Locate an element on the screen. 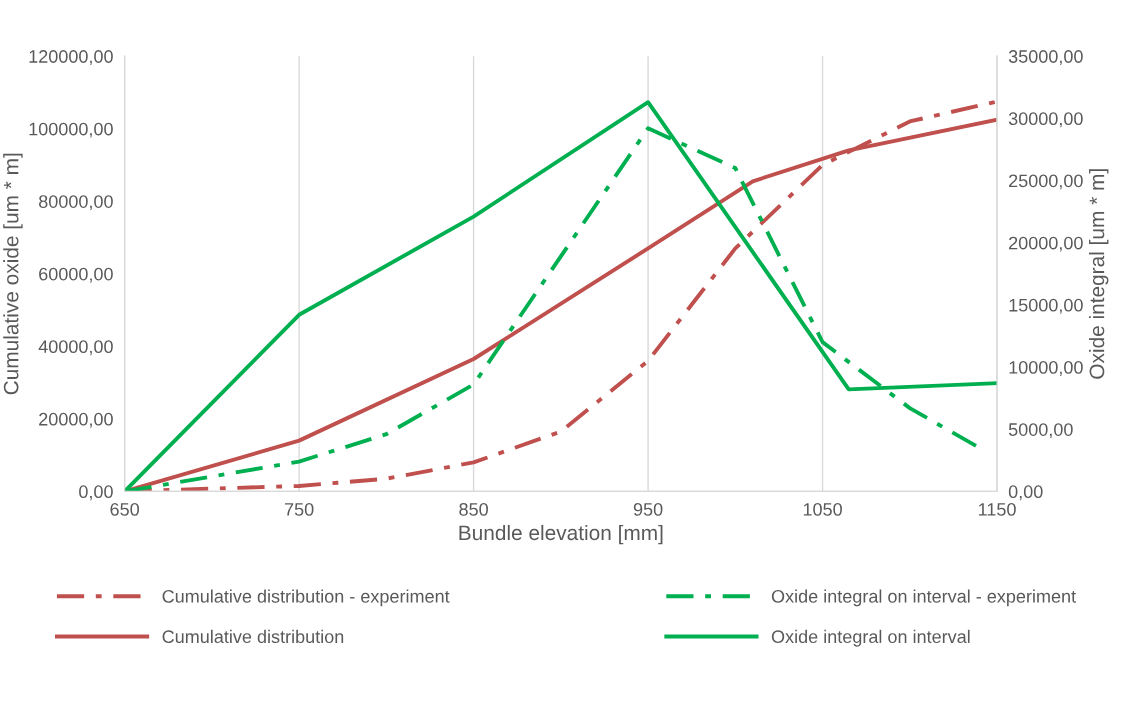  y2-tick-label: 30000,00 is located at coordinates (1045, 120).